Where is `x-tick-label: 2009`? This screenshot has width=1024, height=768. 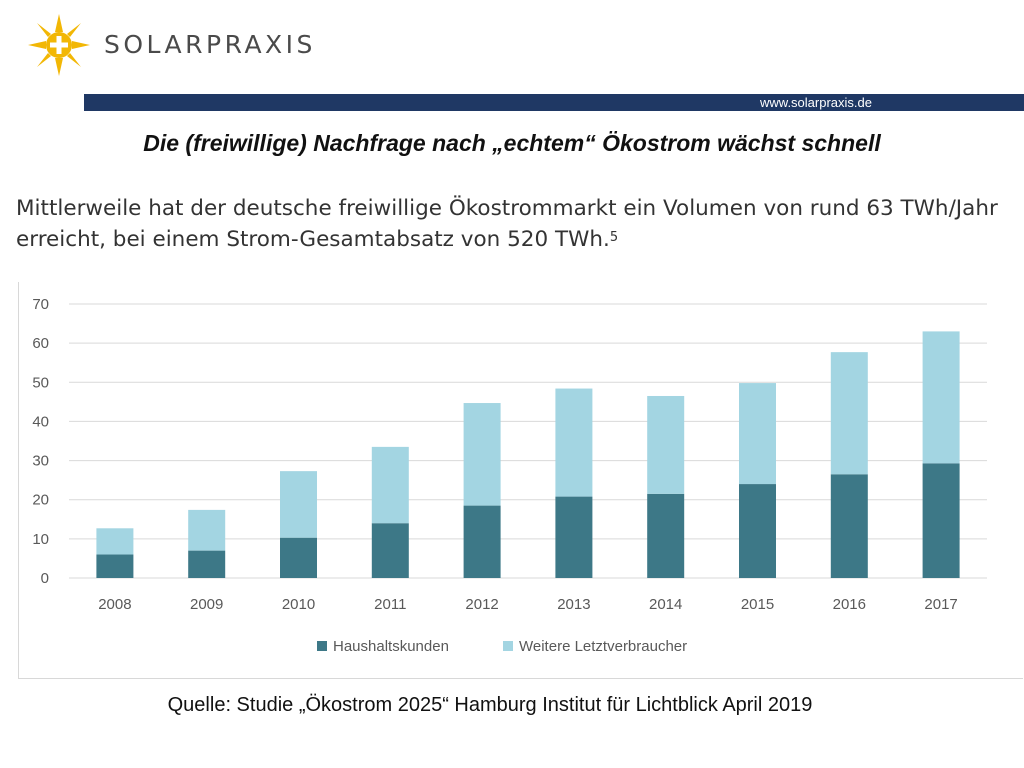
x-tick-label: 2009 is located at coordinates (206, 604).